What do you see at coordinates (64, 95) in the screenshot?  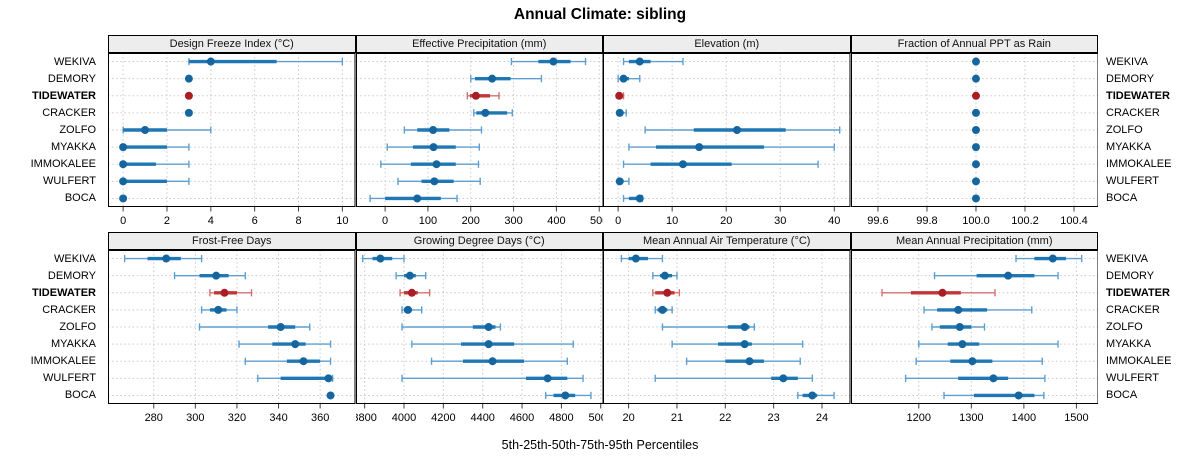 I see `site-label-tidewater: TIDEWATER` at bounding box center [64, 95].